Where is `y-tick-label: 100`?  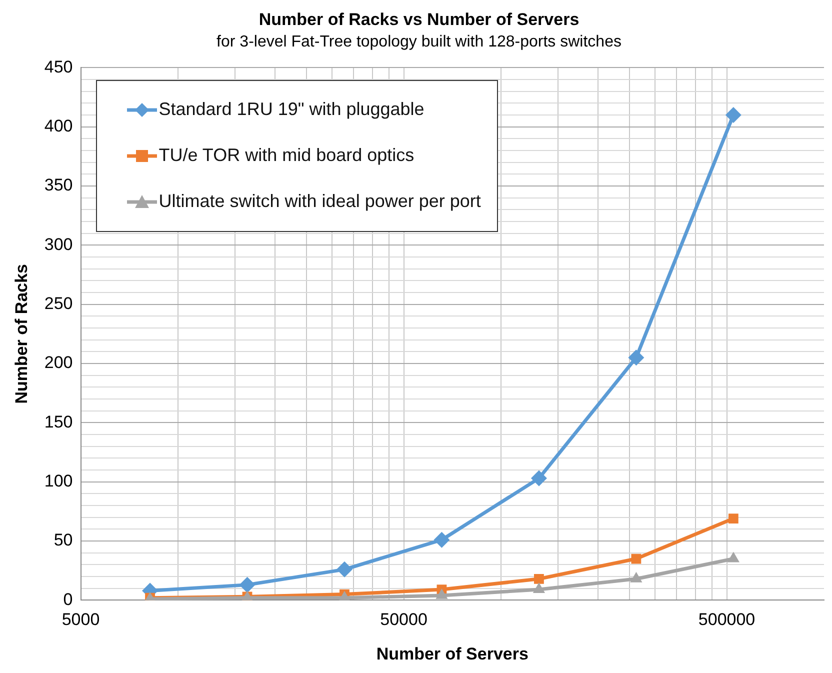
y-tick-label: 100 is located at coordinates (58, 481).